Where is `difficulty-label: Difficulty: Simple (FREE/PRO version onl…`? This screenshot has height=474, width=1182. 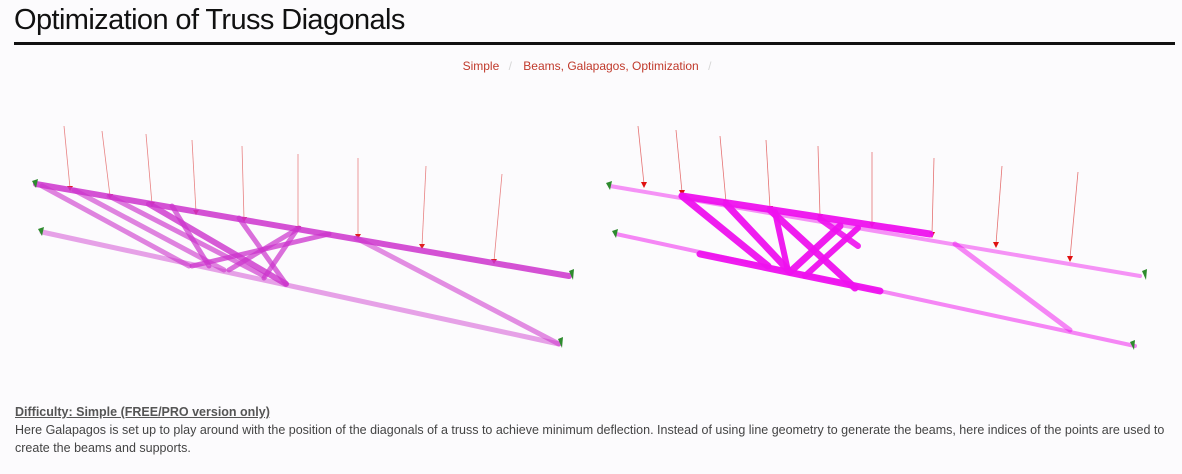 difficulty-label: Difficulty: Simple (FREE/PRO version onl… is located at coordinates (142, 412).